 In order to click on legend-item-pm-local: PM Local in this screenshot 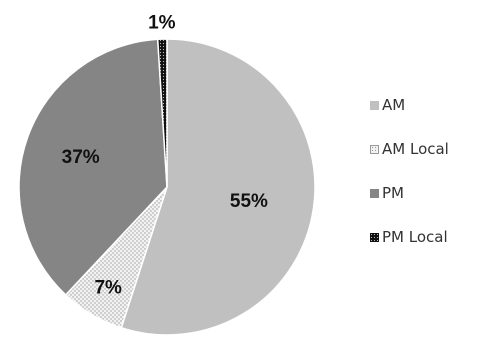, I will do `click(426, 237)`.